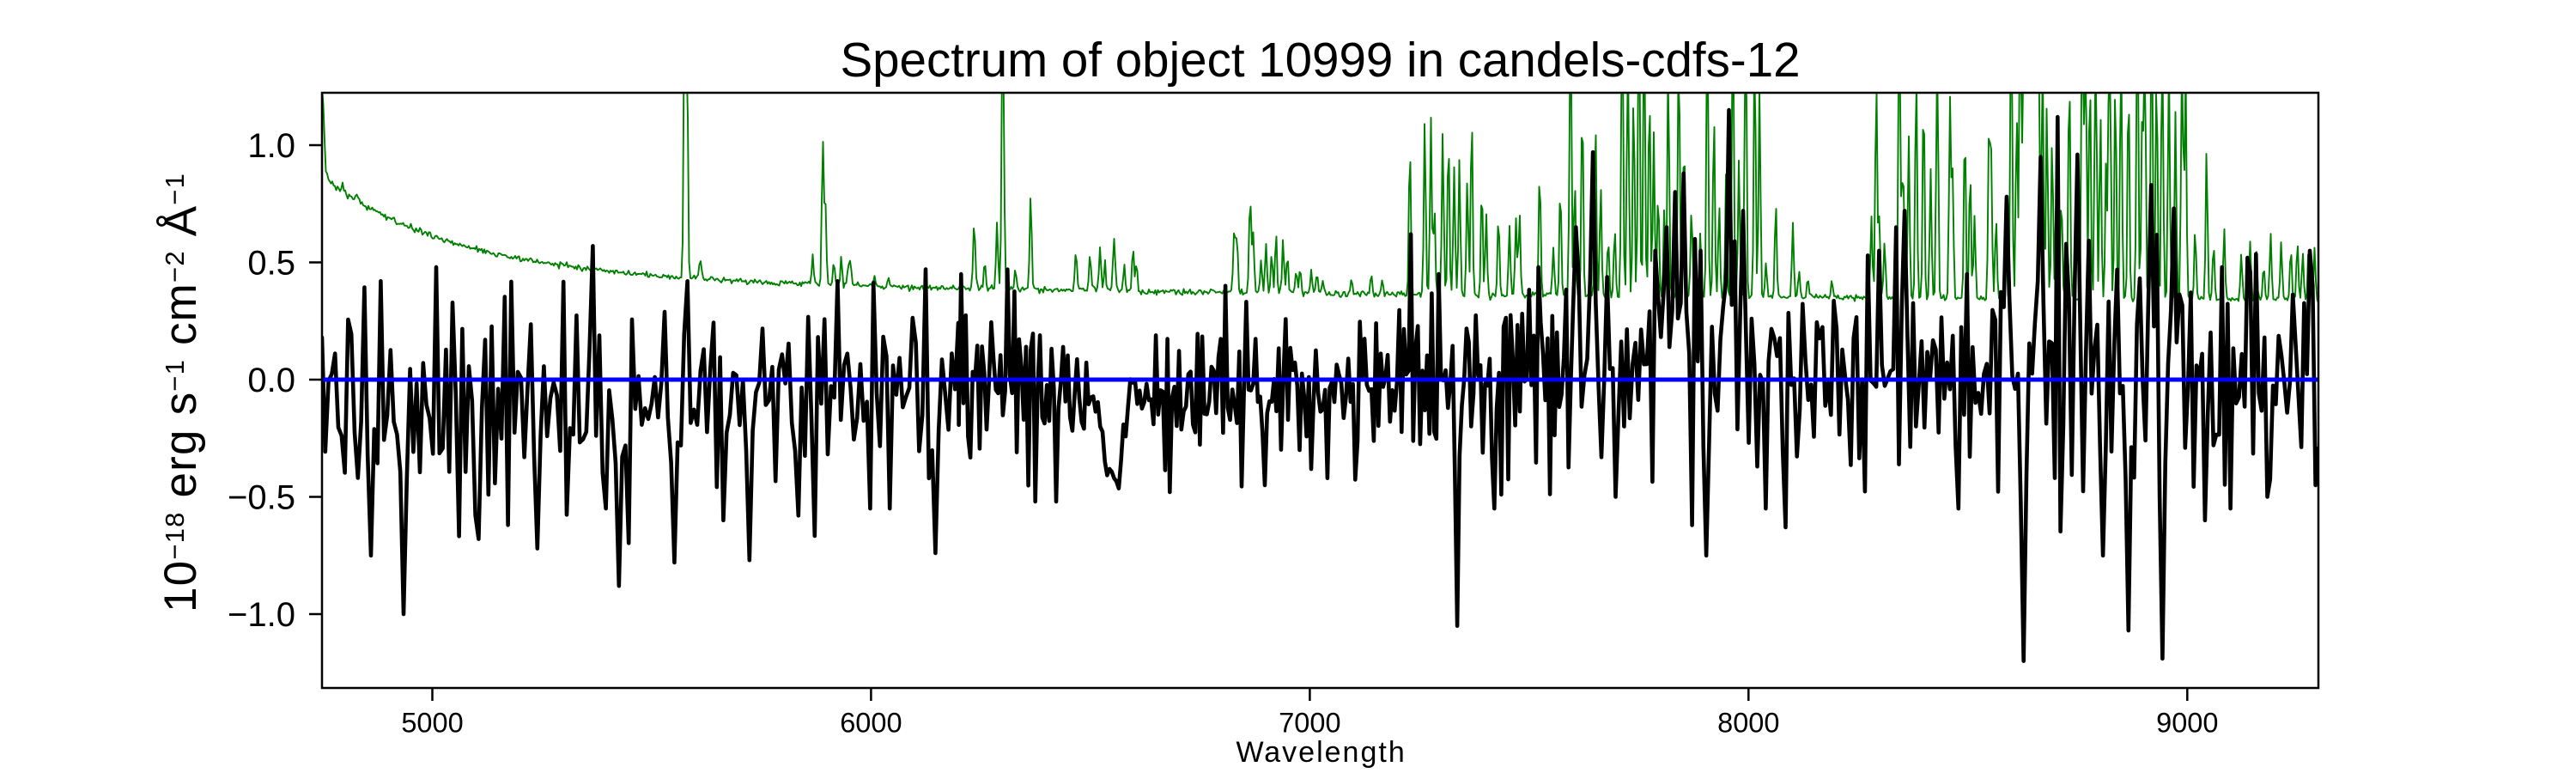 The image size is (2576, 773). What do you see at coordinates (432, 723) in the screenshot?
I see `svg-text: 5000` at bounding box center [432, 723].